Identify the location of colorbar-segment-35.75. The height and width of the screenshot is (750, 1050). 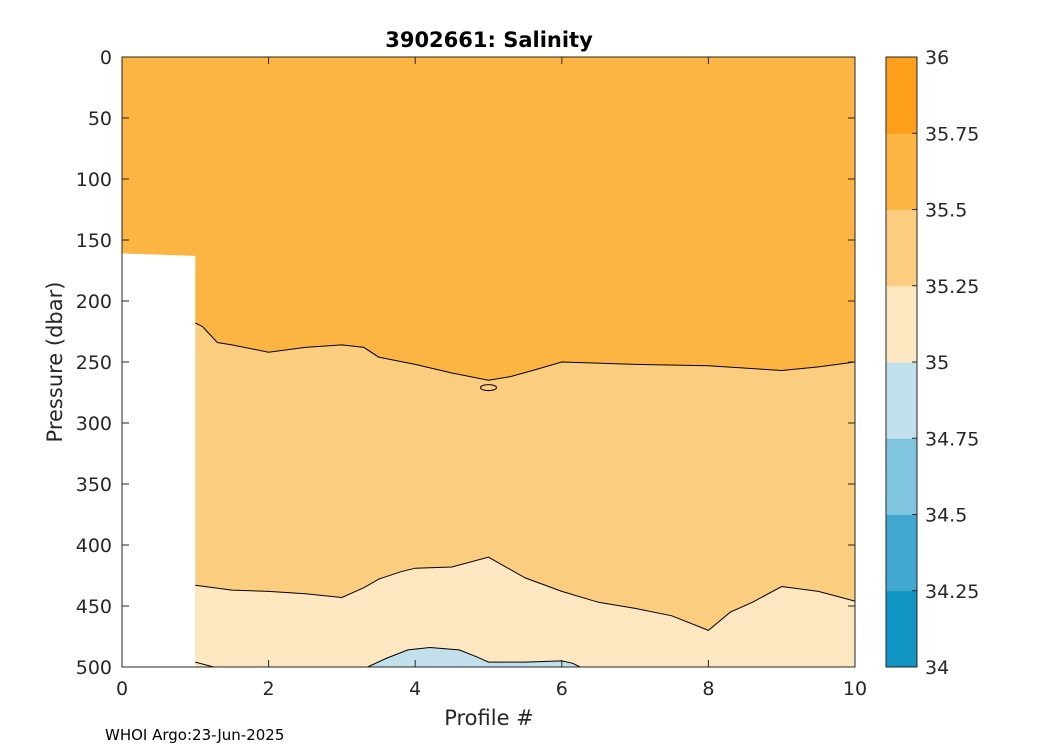
(901, 95).